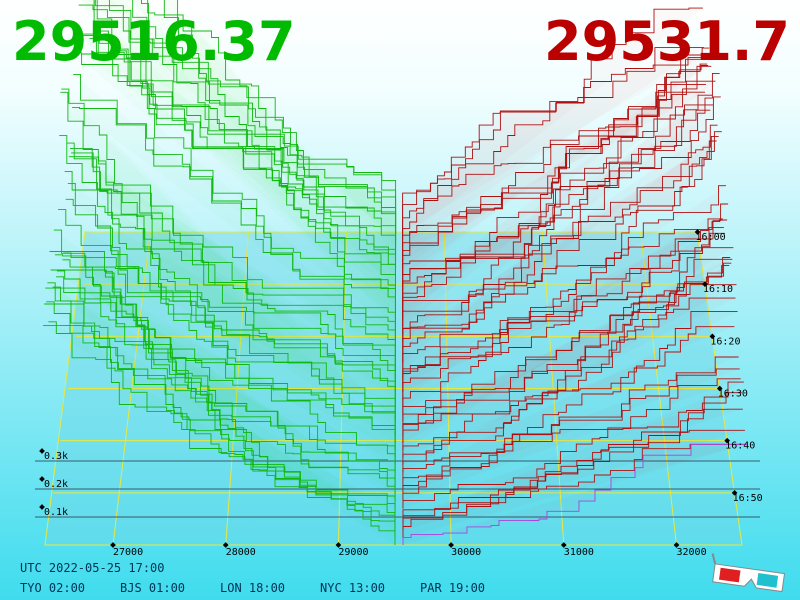 This screenshot has width=800, height=600. Describe the element at coordinates (748, 498) in the screenshot. I see `time-tick-label: 16:50` at that location.